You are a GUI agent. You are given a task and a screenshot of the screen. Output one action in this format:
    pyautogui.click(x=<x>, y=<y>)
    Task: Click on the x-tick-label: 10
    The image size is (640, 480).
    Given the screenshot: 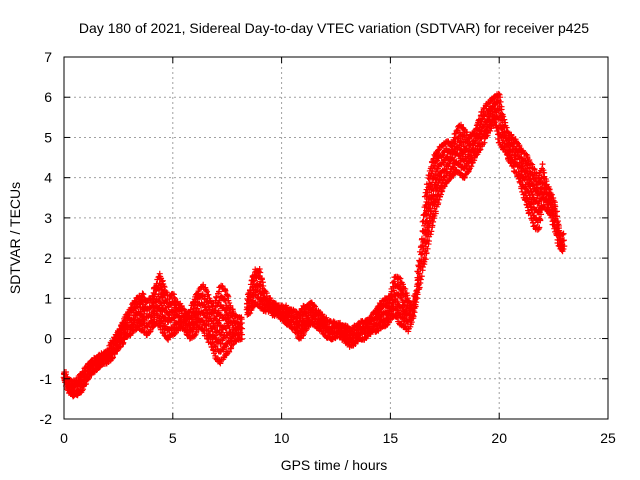 What is the action you would take?
    pyautogui.click(x=282, y=438)
    